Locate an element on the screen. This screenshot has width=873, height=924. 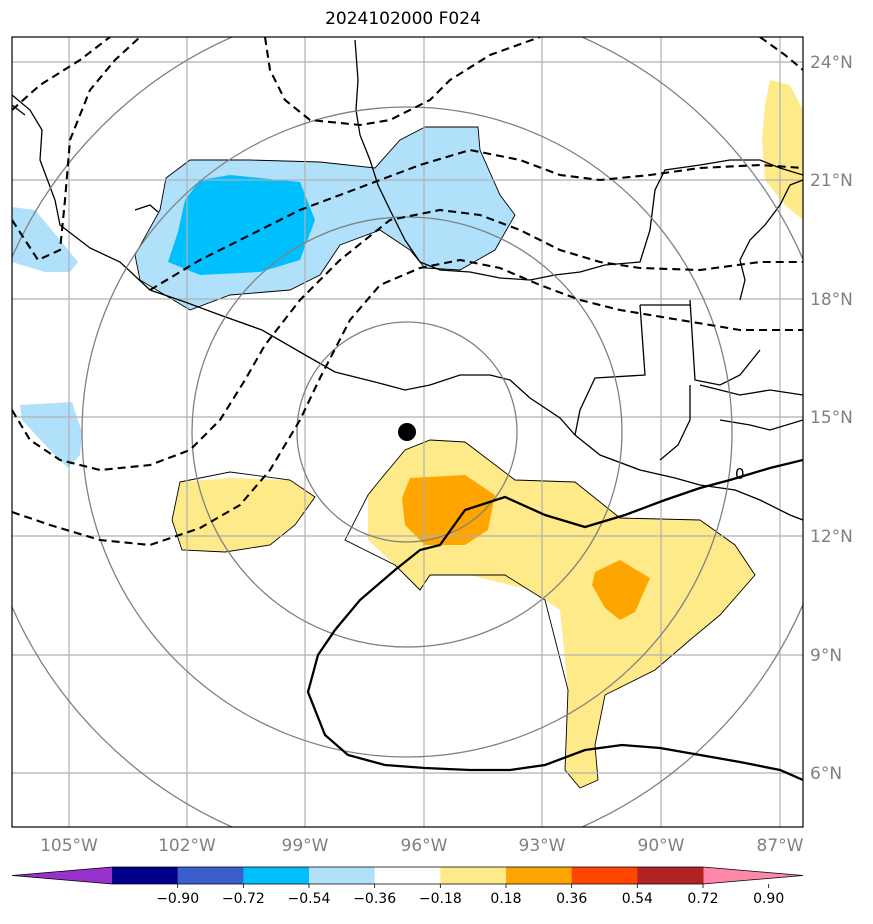
positive-core-east is located at coordinates (621, 590).